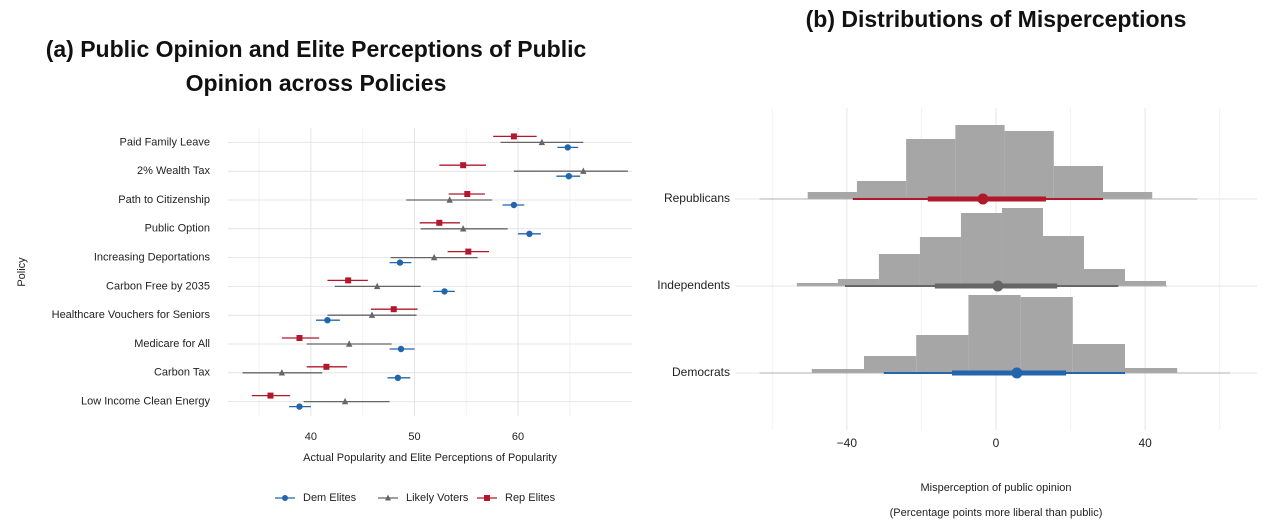 Image resolution: width=1264 pixels, height=523 pixels. Describe the element at coordinates (437, 498) in the screenshot. I see `legend-label: Likely Voters` at that location.